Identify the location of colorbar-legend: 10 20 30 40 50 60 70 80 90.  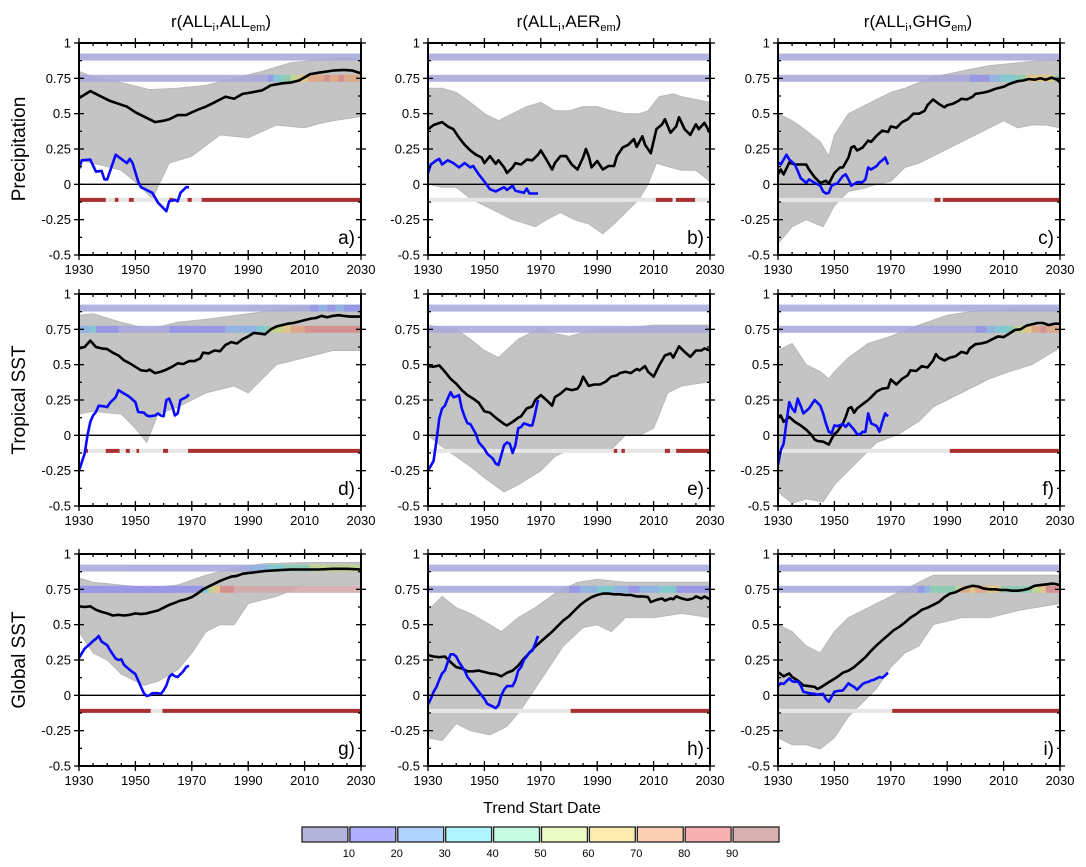
(540, 843).